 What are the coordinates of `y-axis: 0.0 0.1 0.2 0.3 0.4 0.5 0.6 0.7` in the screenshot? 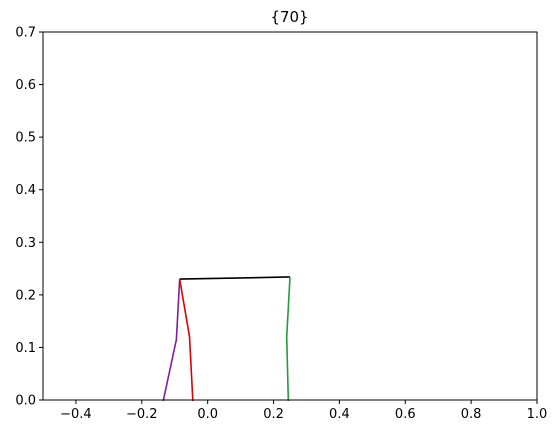 It's located at (29, 217).